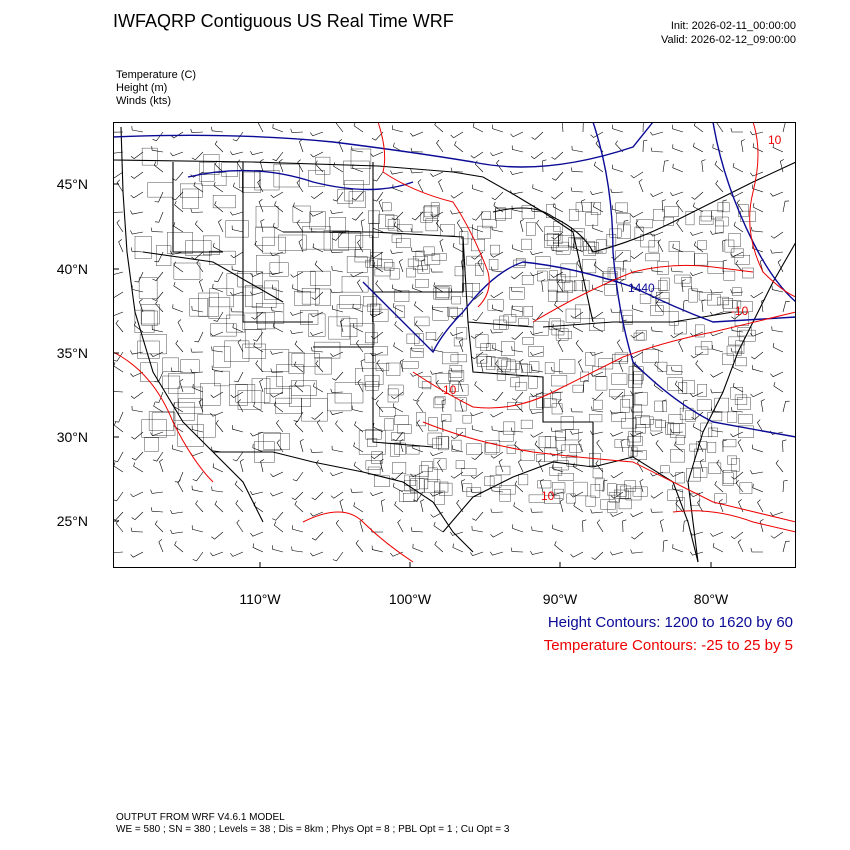 The image size is (850, 850). Describe the element at coordinates (644, 207) in the screenshot. I see `great-lakes-shore` at that location.